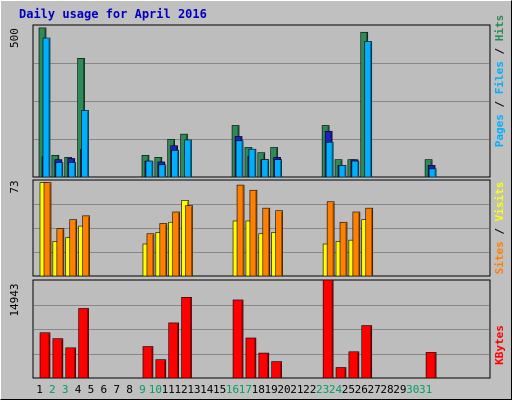 The image size is (512, 400). I want to click on files-bar-day-24-shade, so click(345, 171).